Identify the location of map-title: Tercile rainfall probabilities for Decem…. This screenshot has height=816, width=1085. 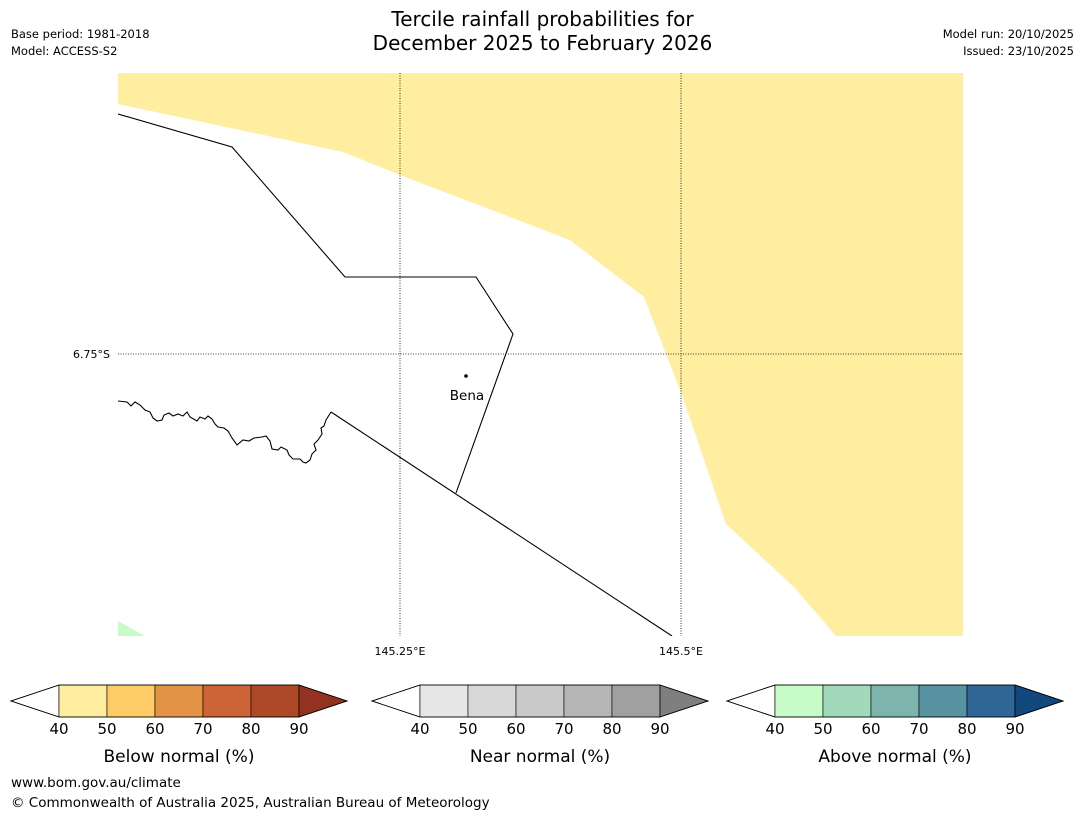
(542, 31).